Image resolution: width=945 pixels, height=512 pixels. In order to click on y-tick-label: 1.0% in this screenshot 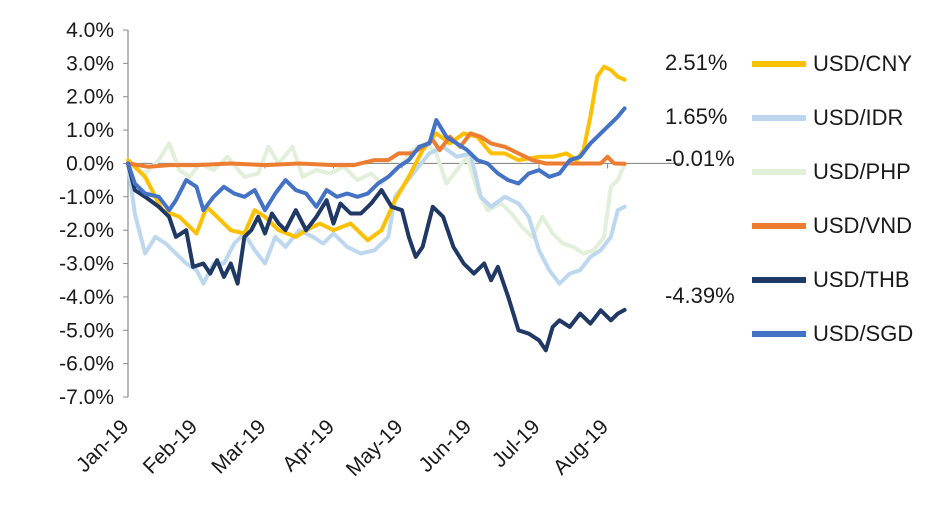, I will do `click(90, 130)`.